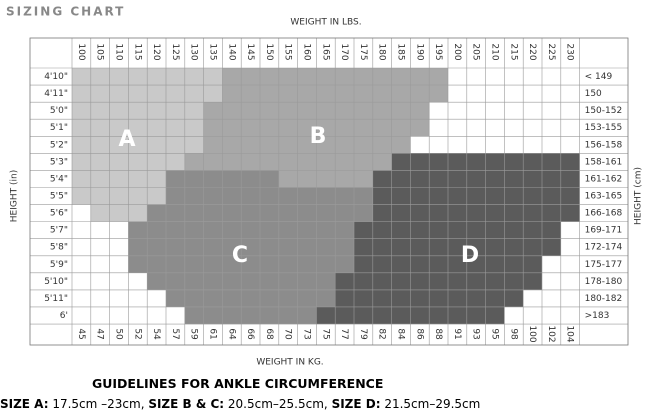 This screenshot has height=417, width=646. Describe the element at coordinates (250, 334) in the screenshot. I see `kg-label: 66` at that location.